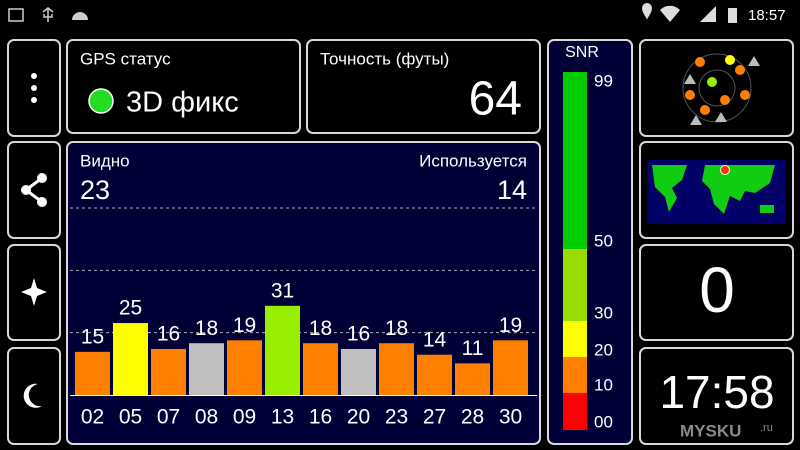 The height and width of the screenshot is (450, 800). I want to click on snr-tick-label: 30, so click(603, 312).